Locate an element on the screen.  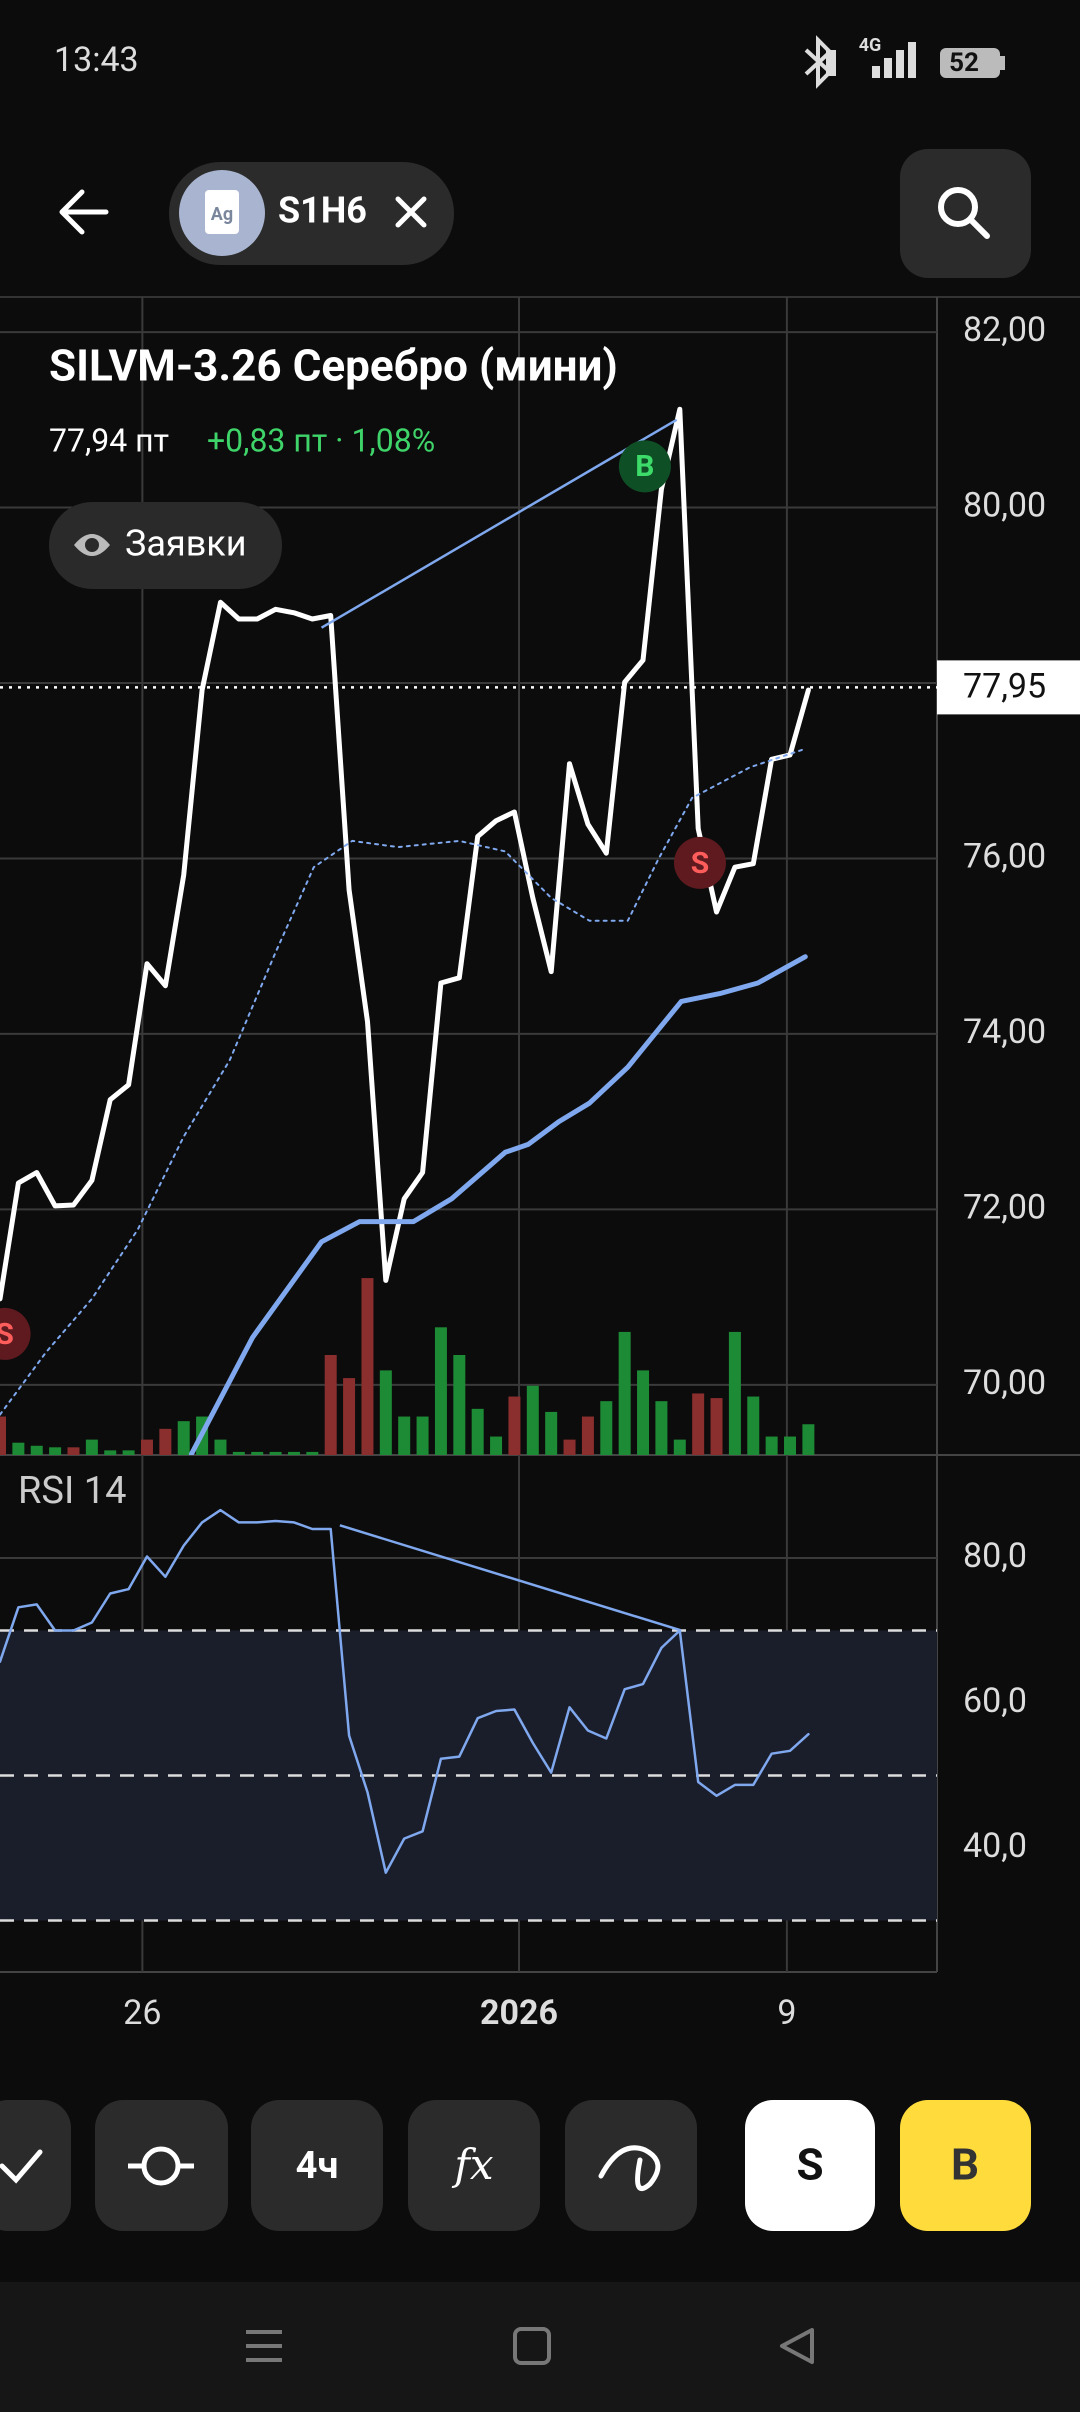
rsi-title: RSI 14 is located at coordinates (72, 1491).